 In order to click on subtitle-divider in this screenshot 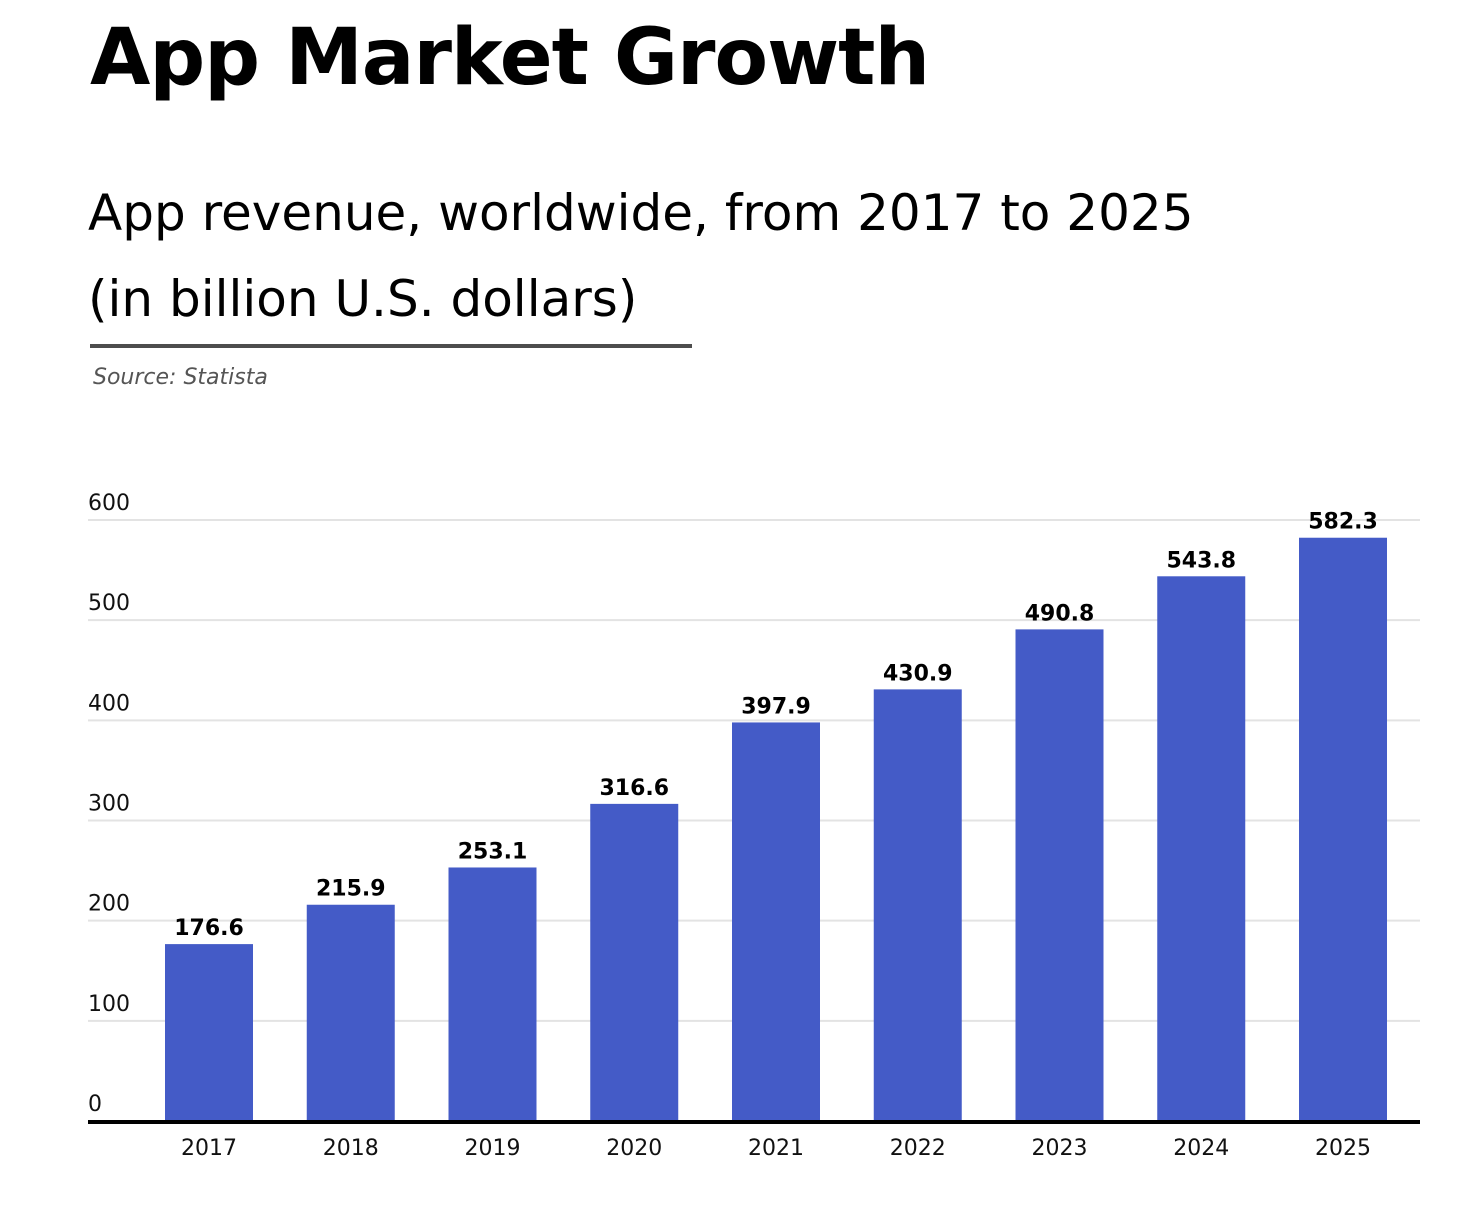, I will do `click(391, 346)`.